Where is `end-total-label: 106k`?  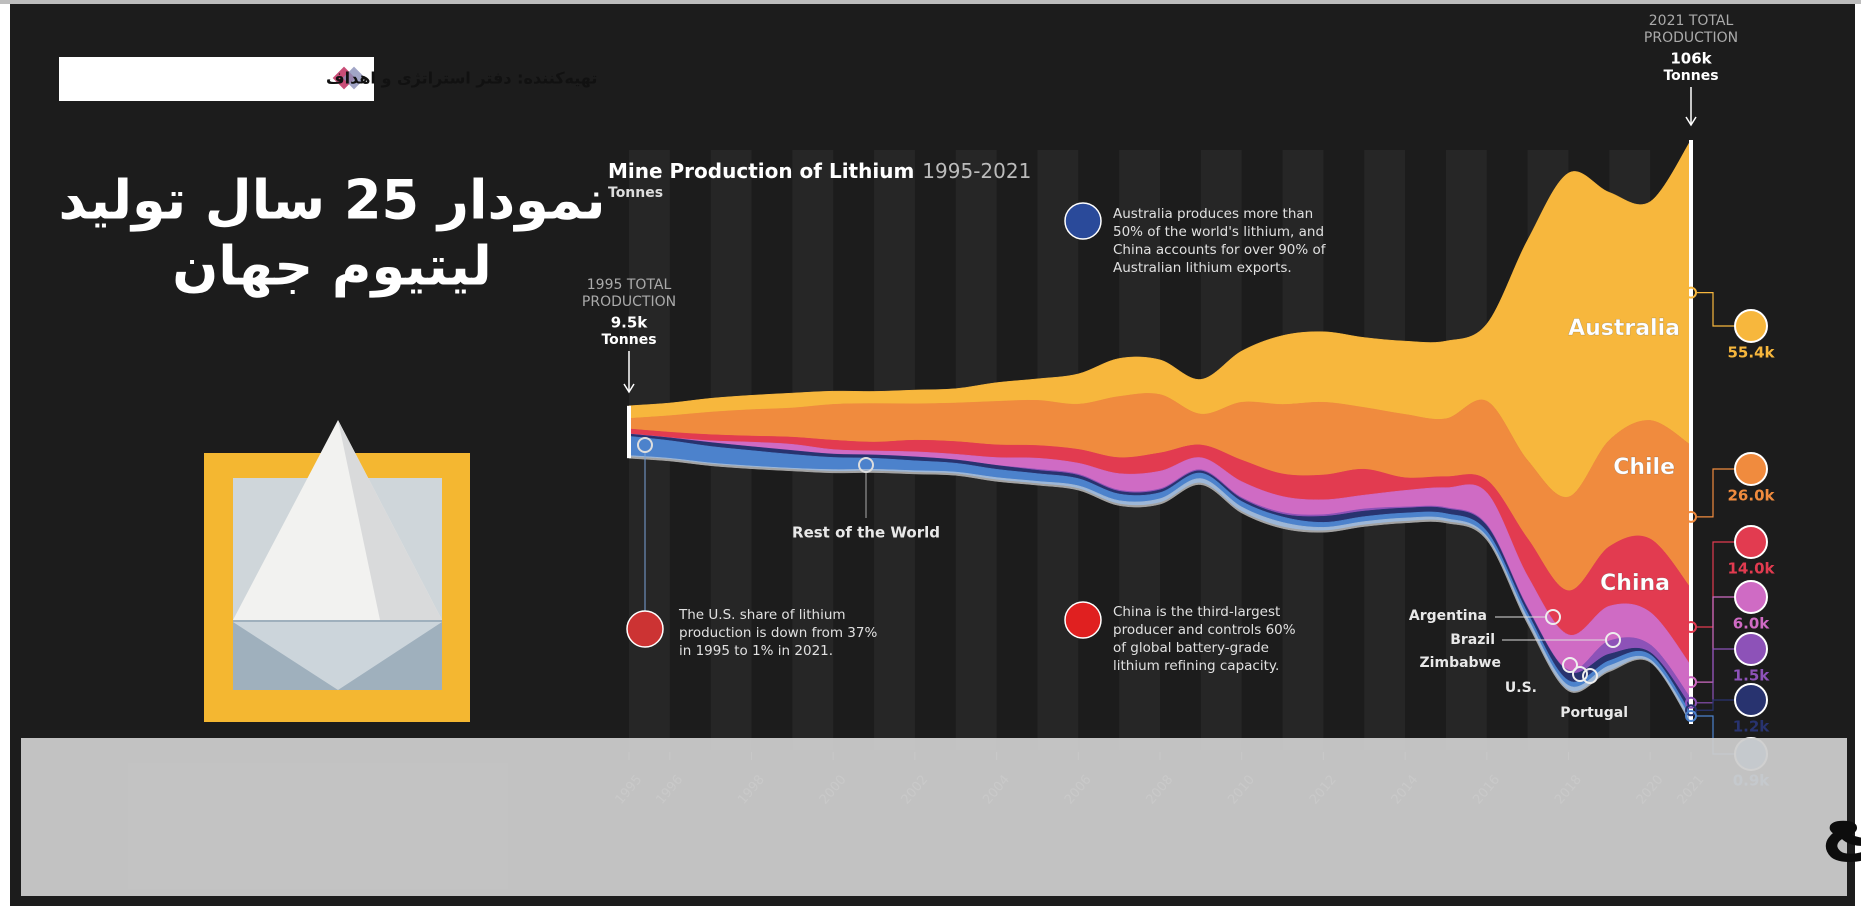
end-total-label: 106k is located at coordinates (1691, 59).